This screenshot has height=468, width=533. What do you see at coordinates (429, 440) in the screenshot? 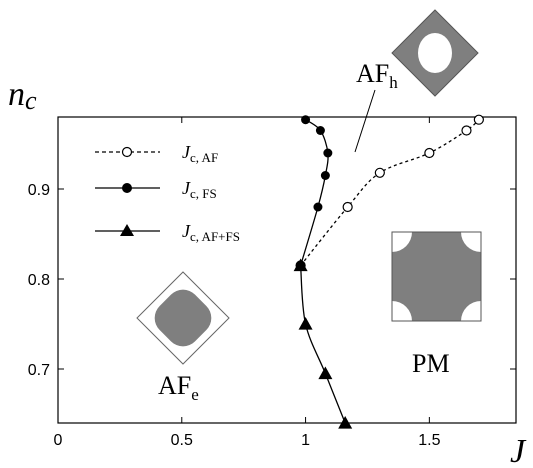
I see `x-tick-label: 1.5` at bounding box center [429, 440].